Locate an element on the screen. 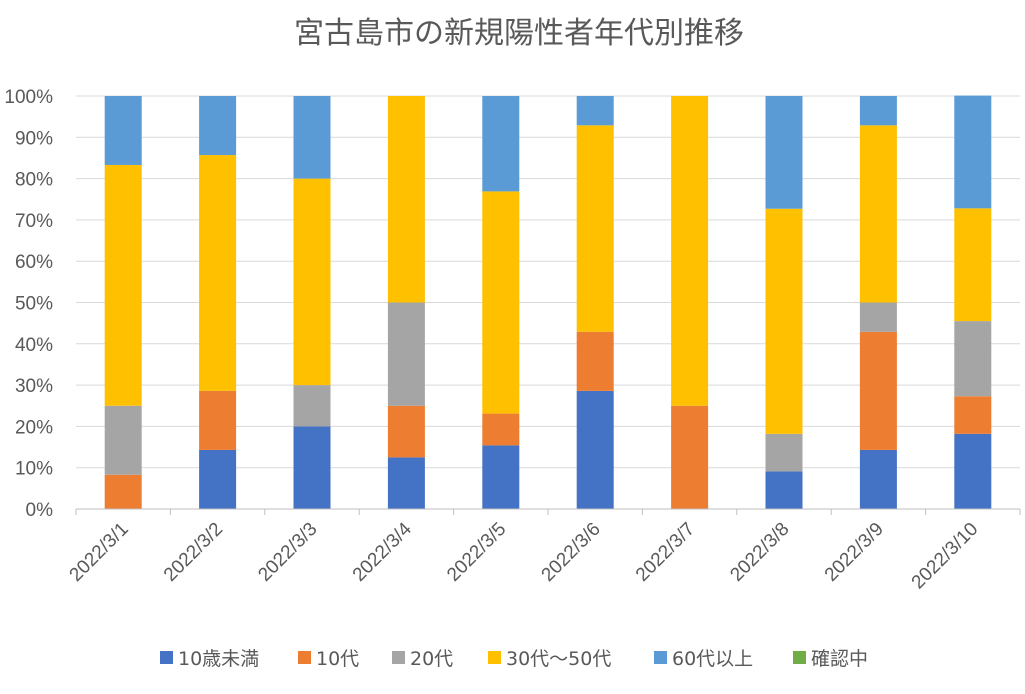 Image resolution: width=1025 pixels, height=694 pixels. x-tick-label: 2022/3/9 is located at coordinates (854, 552).